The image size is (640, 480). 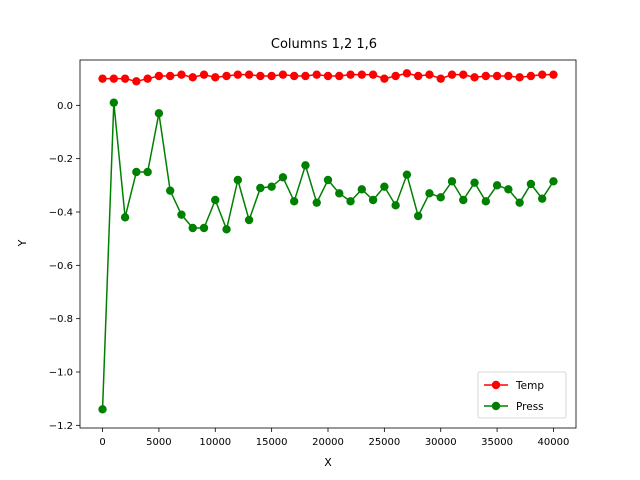 What do you see at coordinates (61, 213) in the screenshot?
I see `y-tick-label: −0.4` at bounding box center [61, 213].